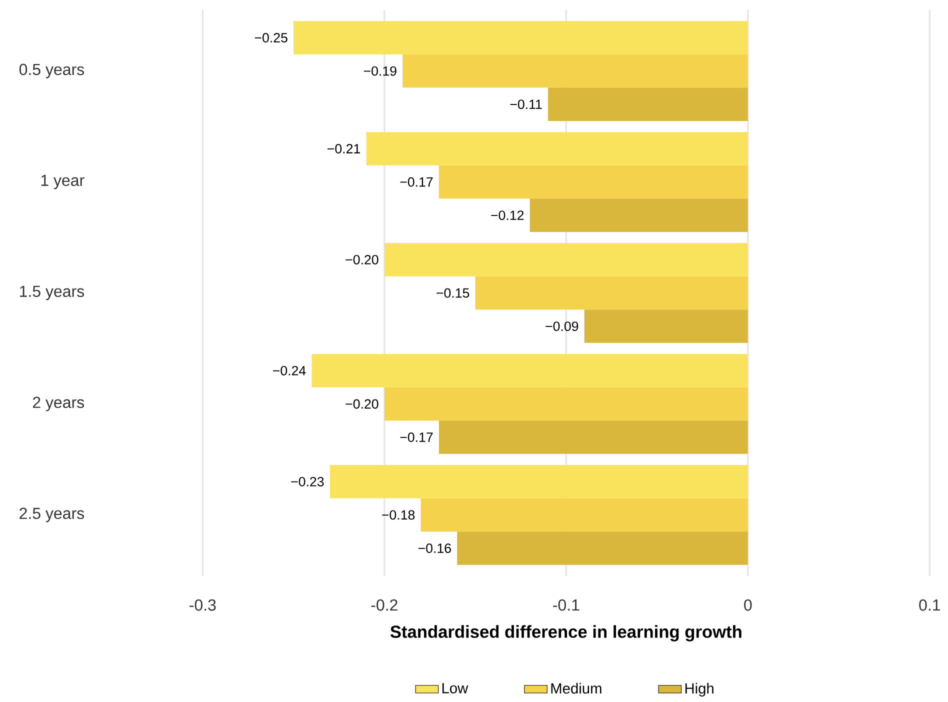 Image resolution: width=948 pixels, height=702 pixels. What do you see at coordinates (455, 688) in the screenshot?
I see `legend-label: Low` at bounding box center [455, 688].